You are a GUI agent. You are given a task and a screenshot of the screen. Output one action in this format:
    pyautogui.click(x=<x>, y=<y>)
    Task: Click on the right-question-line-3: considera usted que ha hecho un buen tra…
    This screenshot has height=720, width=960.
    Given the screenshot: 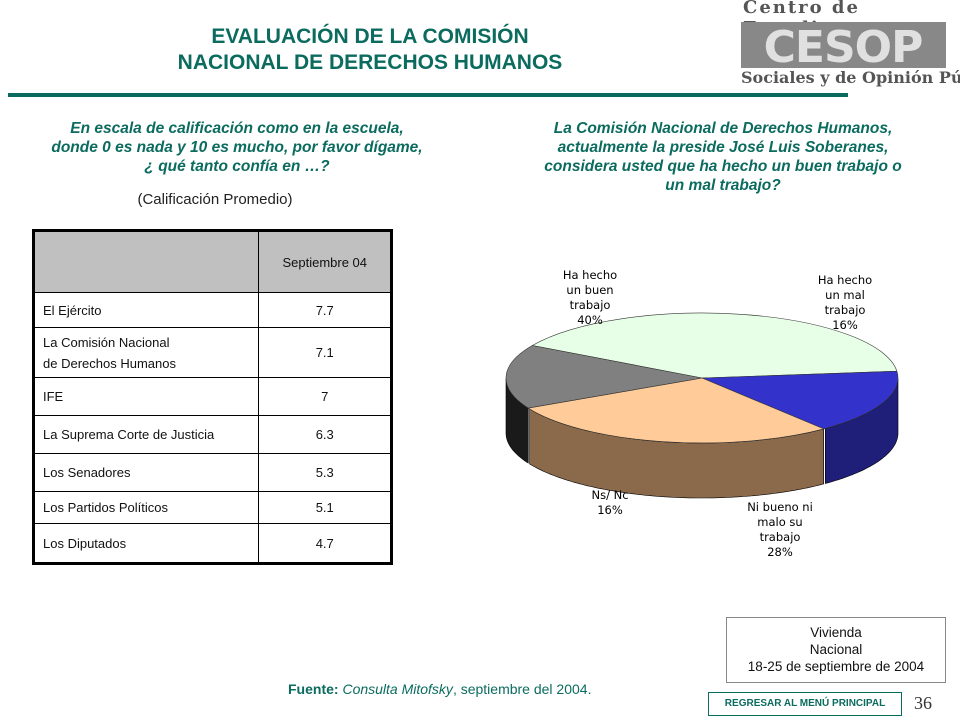 What is the action you would take?
    pyautogui.click(x=723, y=166)
    